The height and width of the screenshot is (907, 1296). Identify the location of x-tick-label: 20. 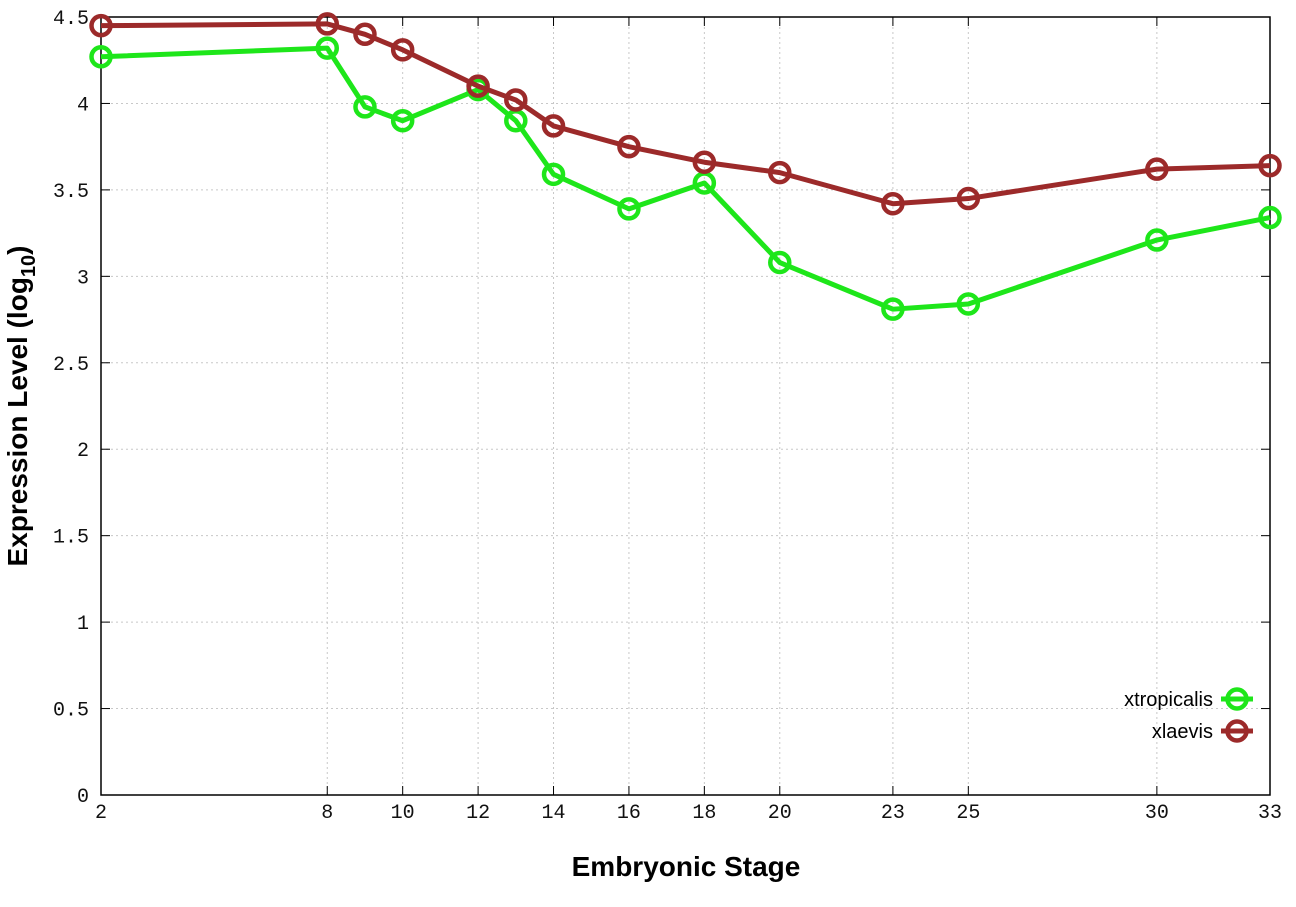
(780, 813).